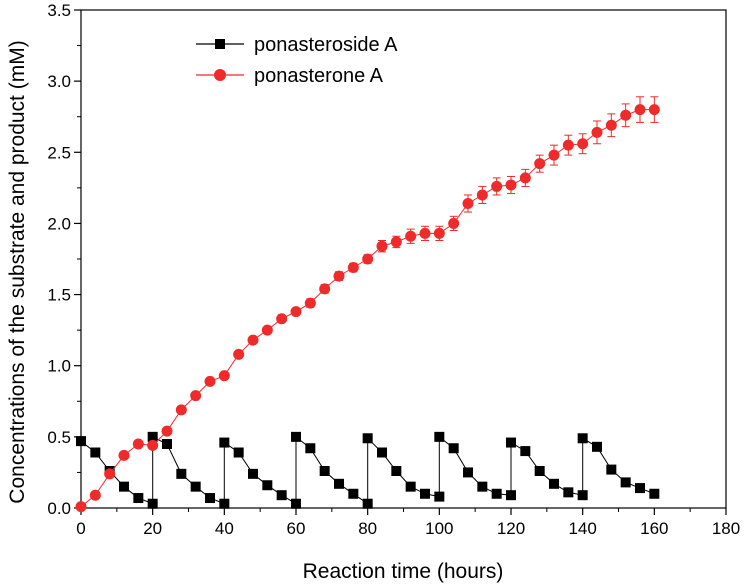  What do you see at coordinates (726, 528) in the screenshot?
I see `x-tick-label: 180` at bounding box center [726, 528].